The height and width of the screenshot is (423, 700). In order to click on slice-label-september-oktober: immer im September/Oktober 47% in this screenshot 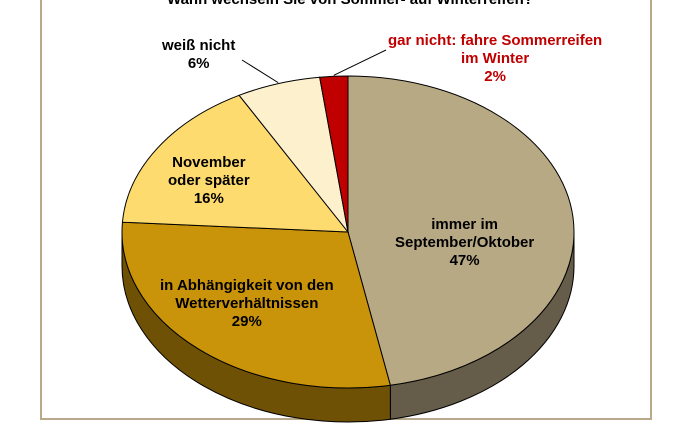, I will do `click(464, 243)`.